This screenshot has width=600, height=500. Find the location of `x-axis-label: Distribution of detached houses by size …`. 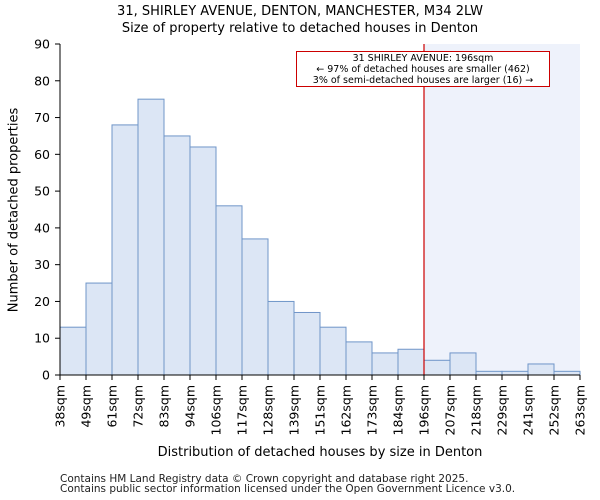

x-axis-label: Distribution of detached houses by size … is located at coordinates (320, 452).